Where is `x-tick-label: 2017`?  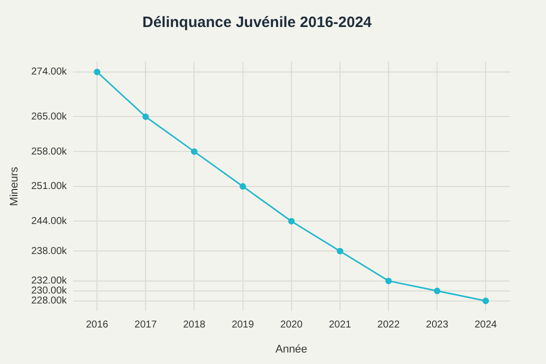 x-tick-label: 2017 is located at coordinates (146, 325).